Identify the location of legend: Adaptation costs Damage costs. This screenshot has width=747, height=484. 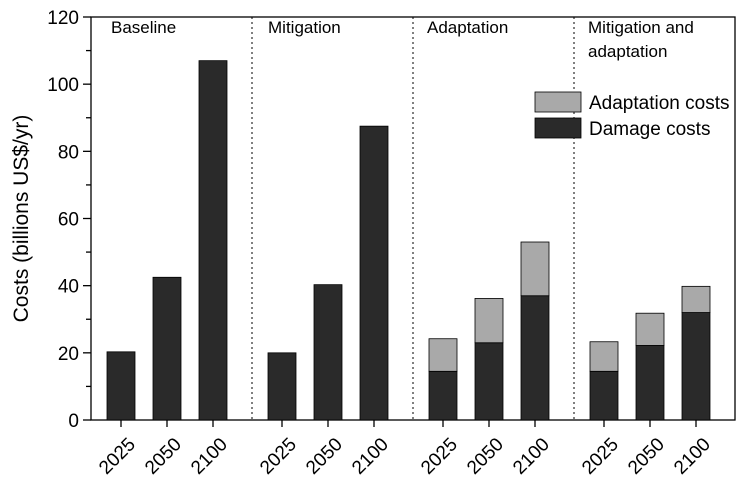
(631, 115).